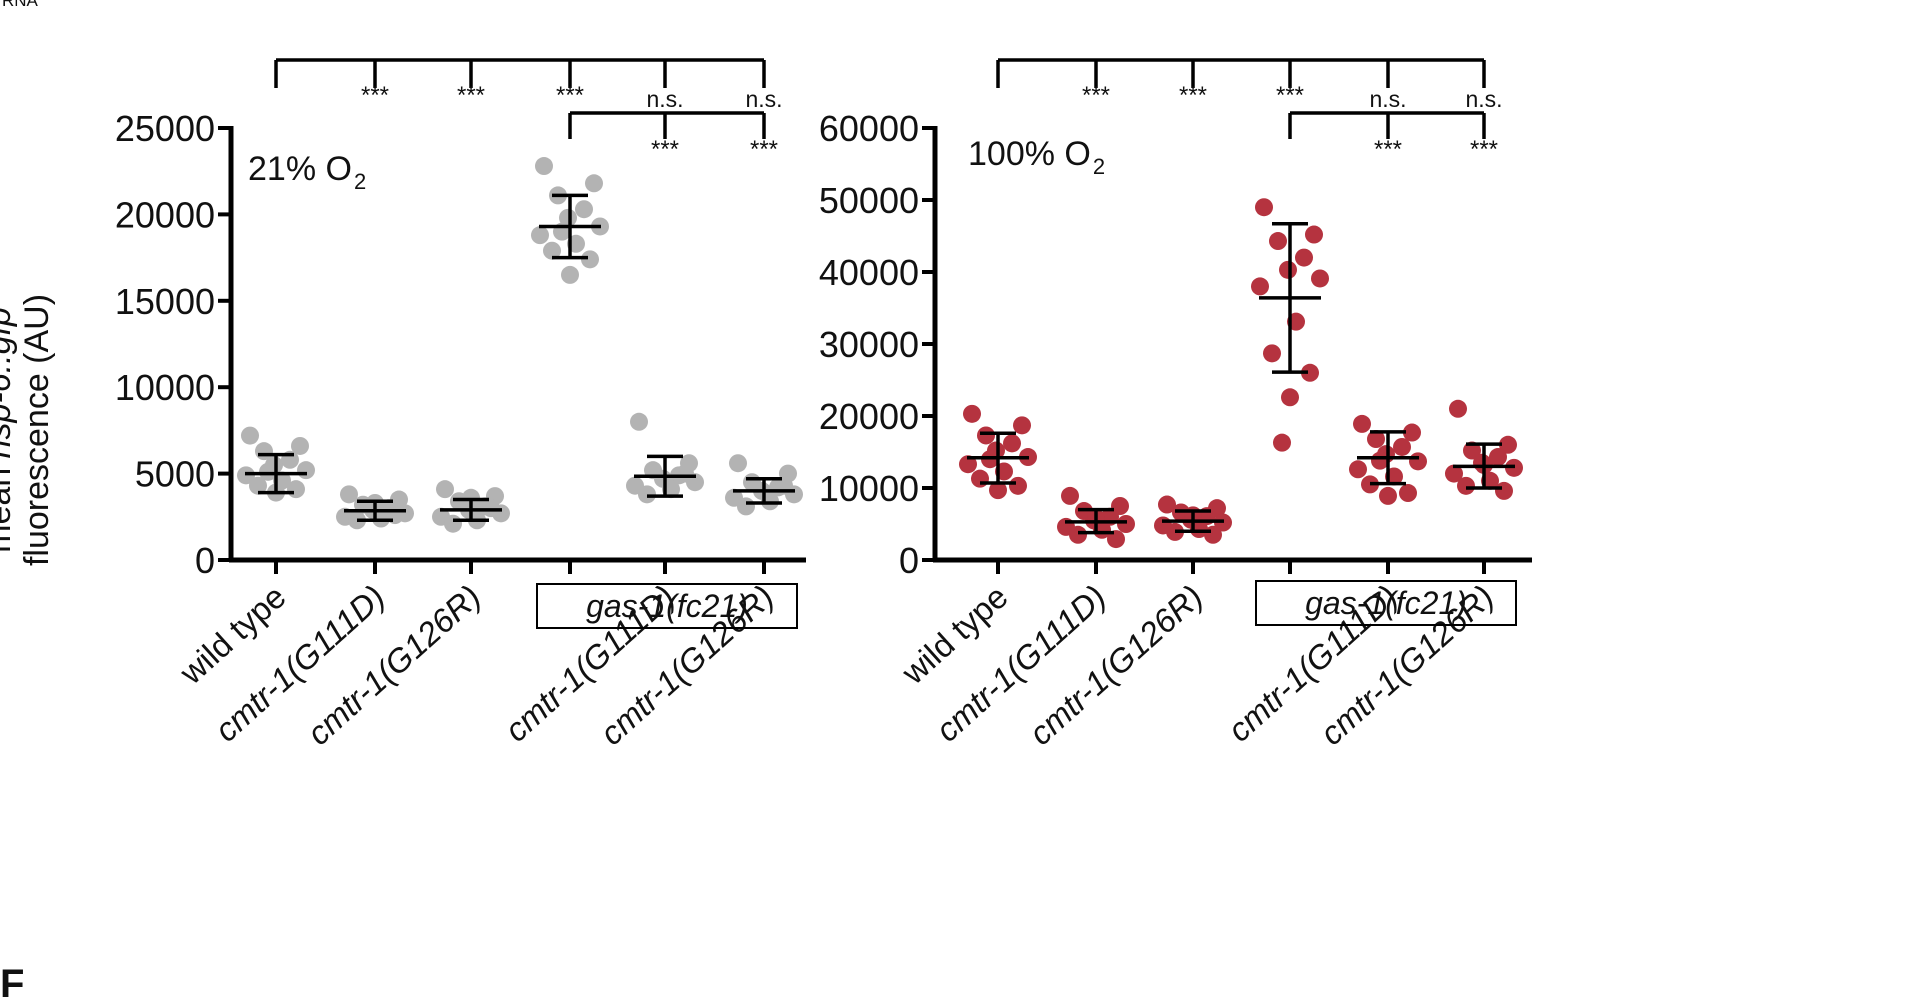 The height and width of the screenshot is (1007, 1920). I want to click on y-tick-label: 40000, so click(869, 272).